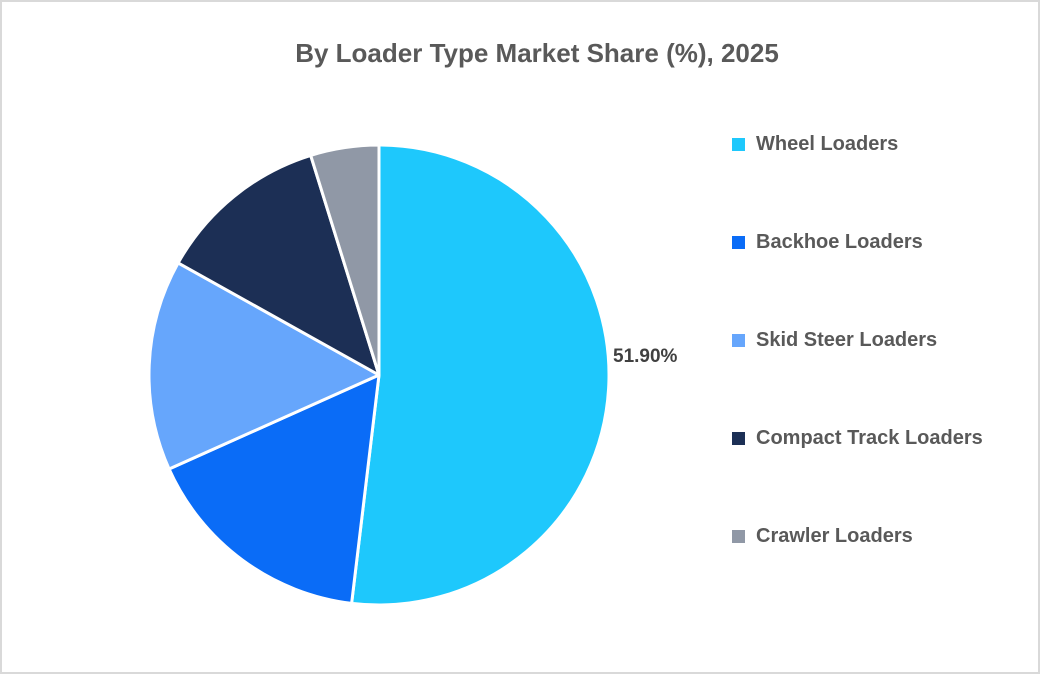  Describe the element at coordinates (822, 536) in the screenshot. I see `legend-item-crawler-loaders: Crawler Loaders` at that location.